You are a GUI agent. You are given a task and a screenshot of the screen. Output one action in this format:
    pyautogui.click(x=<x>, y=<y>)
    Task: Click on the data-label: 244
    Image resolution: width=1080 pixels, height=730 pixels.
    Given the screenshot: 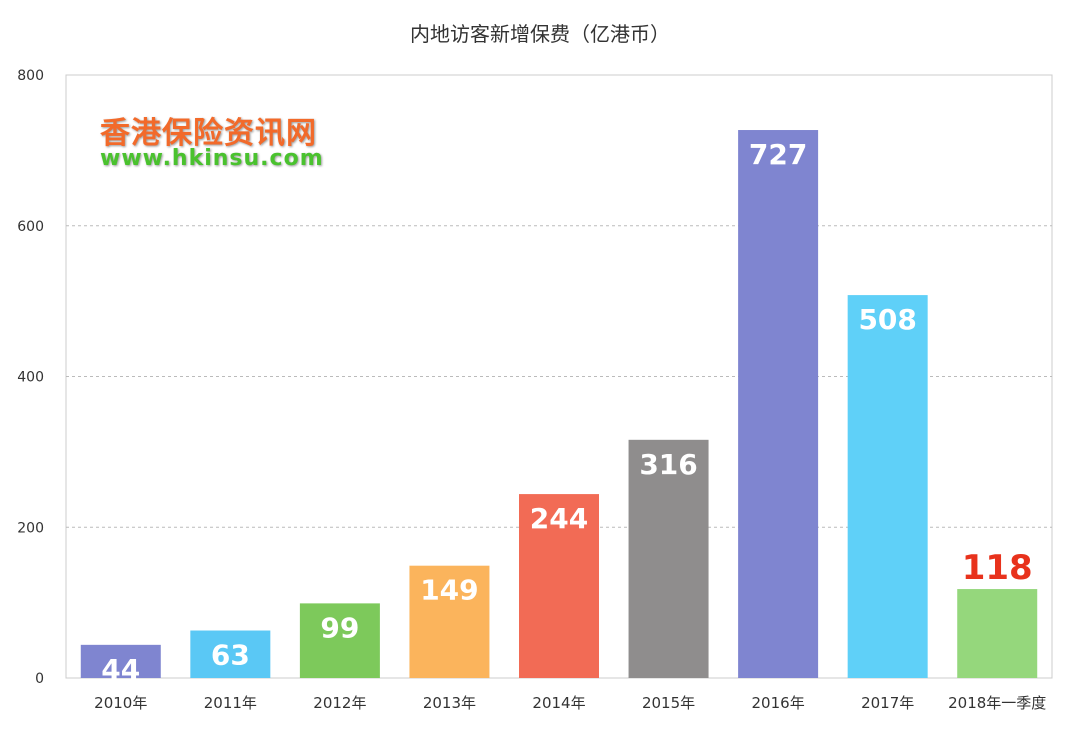 What is the action you would take?
    pyautogui.click(x=559, y=518)
    